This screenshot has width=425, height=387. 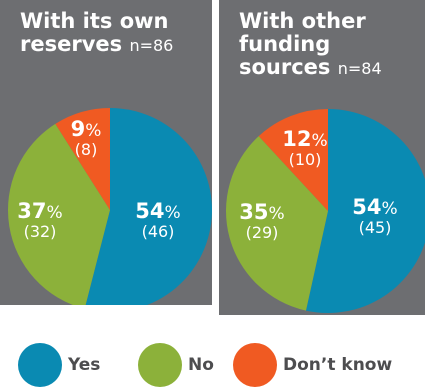 What do you see at coordinates (158, 231) in the screenshot?
I see `data-label-count-yes: (46)` at bounding box center [158, 231].